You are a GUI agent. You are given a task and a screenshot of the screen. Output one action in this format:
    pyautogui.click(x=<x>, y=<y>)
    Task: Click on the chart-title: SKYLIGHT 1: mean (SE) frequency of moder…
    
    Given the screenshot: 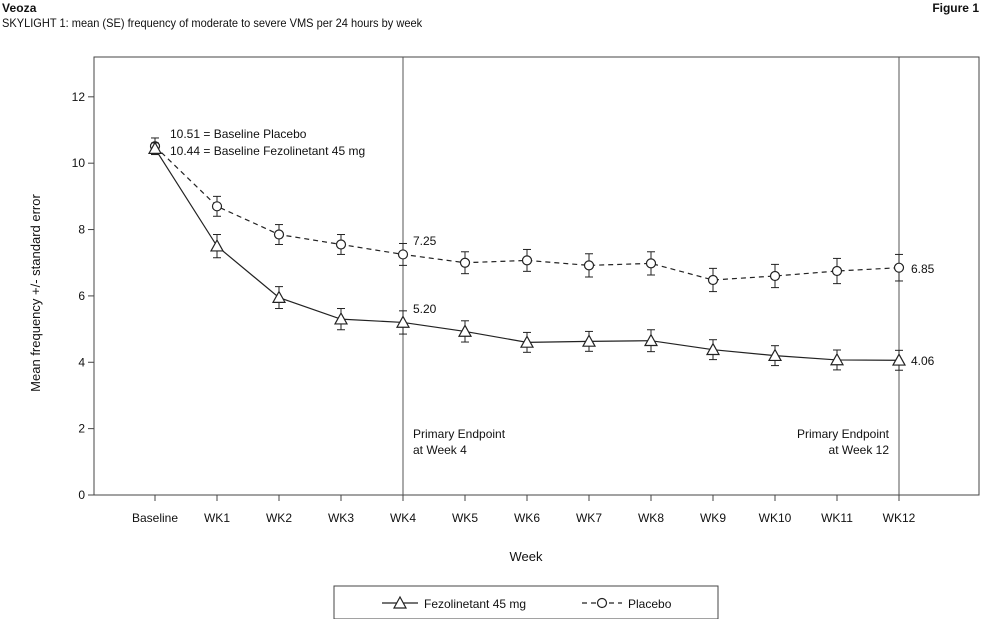 What is the action you would take?
    pyautogui.click(x=212, y=23)
    